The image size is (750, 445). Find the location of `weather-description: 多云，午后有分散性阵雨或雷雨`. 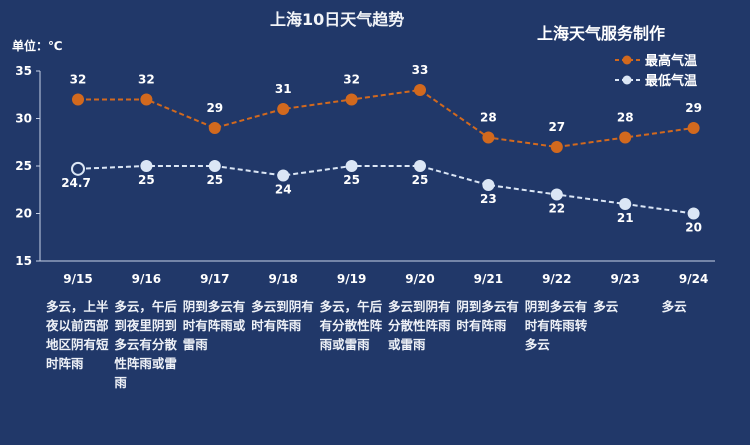

weather-description: 多云，午后有分散性阵雨或雷雨 is located at coordinates (351, 325).